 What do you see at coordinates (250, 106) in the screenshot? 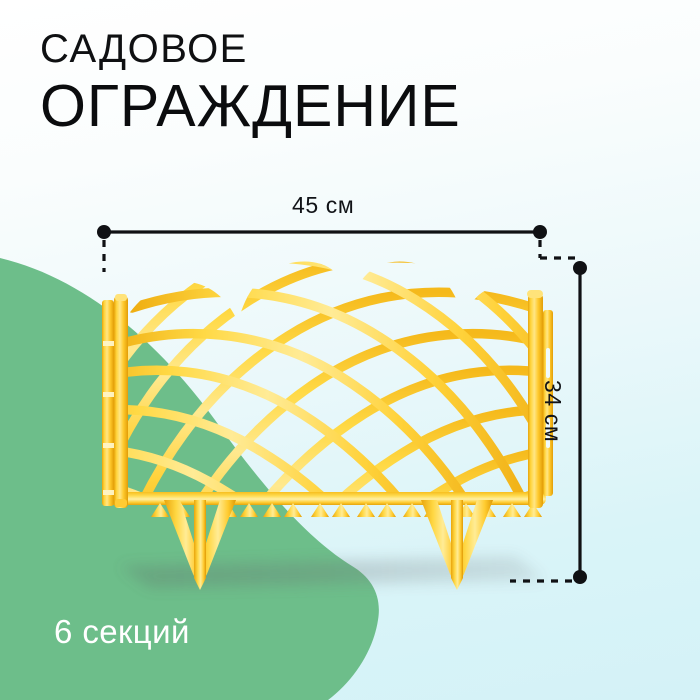
I see `title-line-2: ОГРАЖДЕНИЕ` at bounding box center [250, 106].